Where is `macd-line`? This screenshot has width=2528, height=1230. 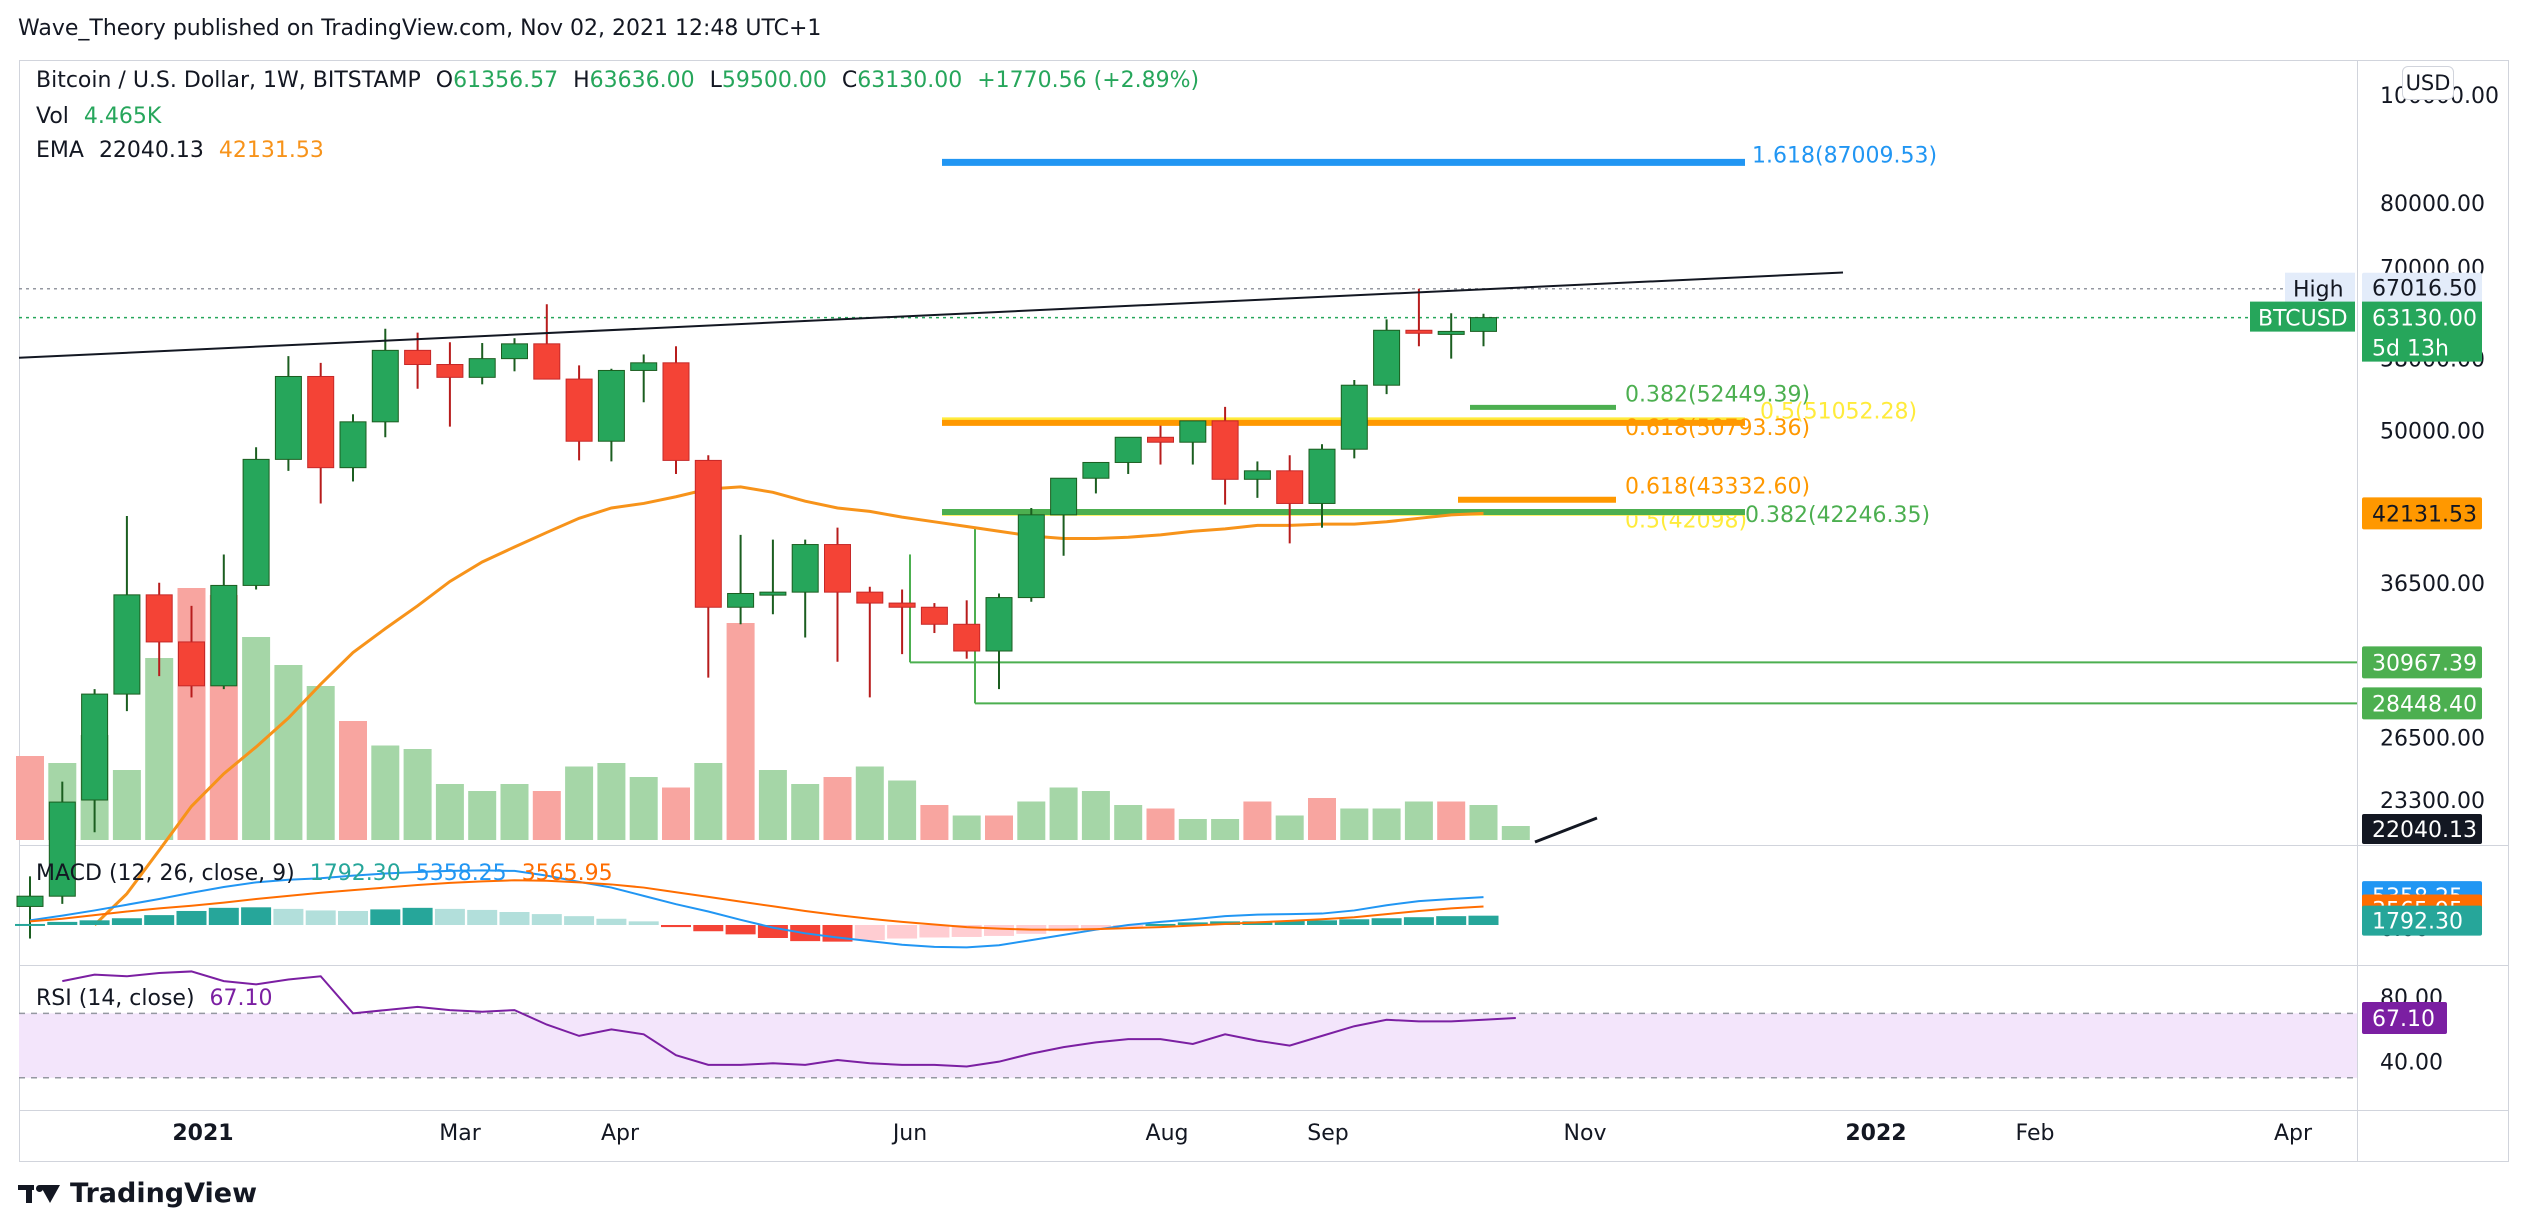 macd-line is located at coordinates (756, 909).